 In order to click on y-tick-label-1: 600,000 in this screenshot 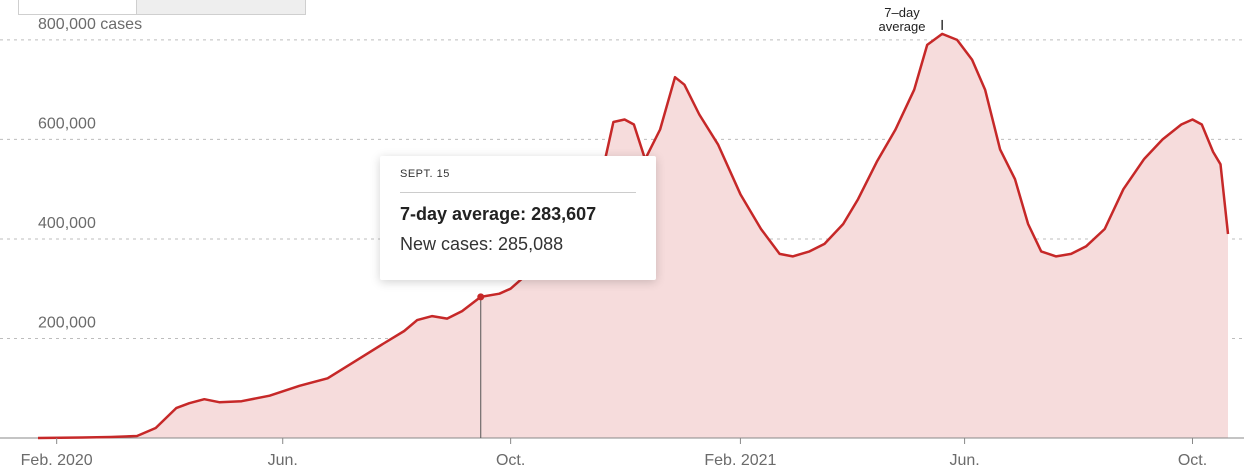, I will do `click(67, 123)`.